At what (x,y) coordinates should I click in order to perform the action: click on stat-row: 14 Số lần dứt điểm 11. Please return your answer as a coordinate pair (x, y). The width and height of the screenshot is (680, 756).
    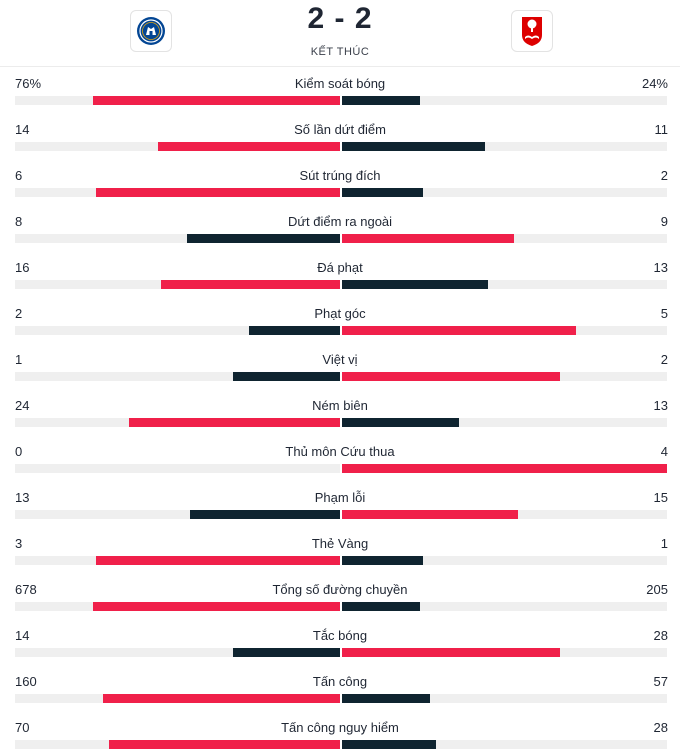
    Looking at the image, I should click on (340, 135).